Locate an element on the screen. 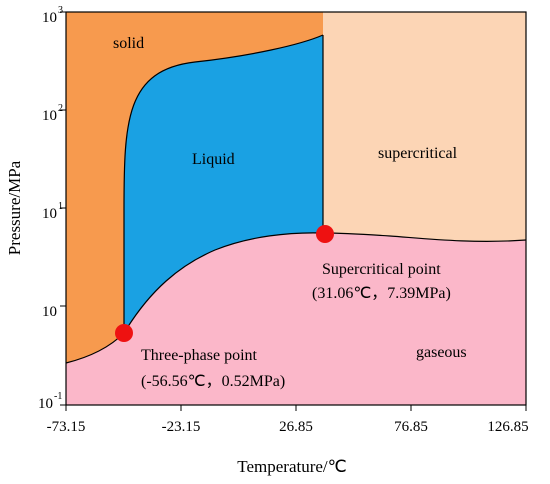 This screenshot has height=484, width=550. x-tick-label: 126.85 is located at coordinates (507, 427).